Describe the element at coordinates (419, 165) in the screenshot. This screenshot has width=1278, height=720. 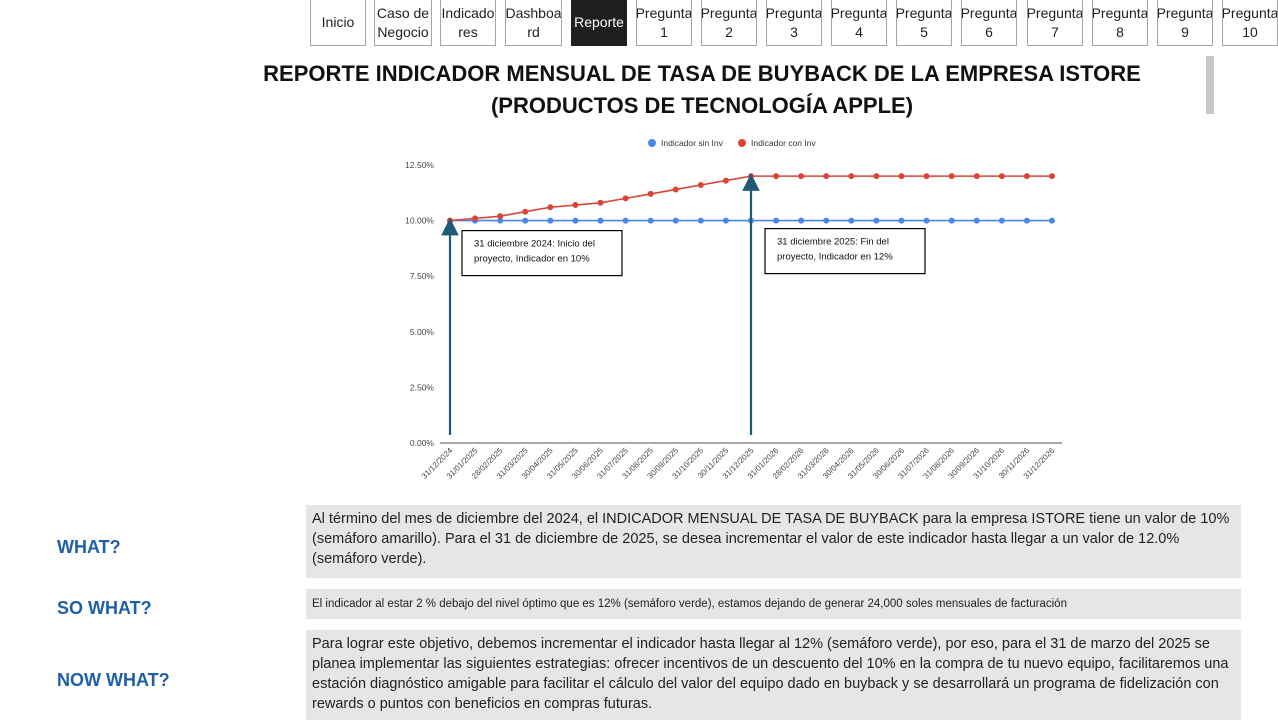
I see `y-tick-label: 12.50%` at that location.